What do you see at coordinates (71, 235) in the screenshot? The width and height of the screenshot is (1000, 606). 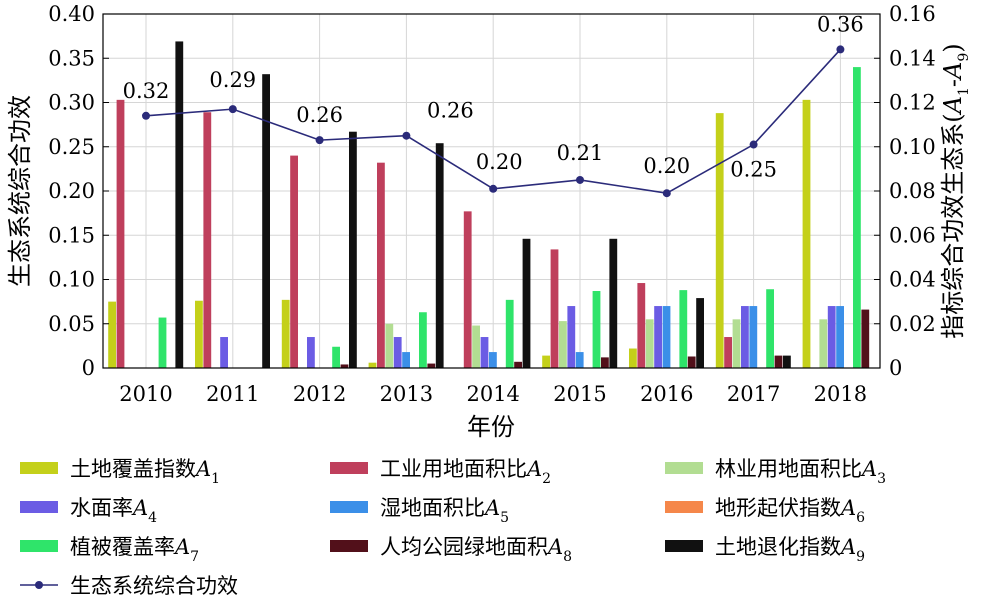 I see `y-tick-label: 0.15` at bounding box center [71, 235].